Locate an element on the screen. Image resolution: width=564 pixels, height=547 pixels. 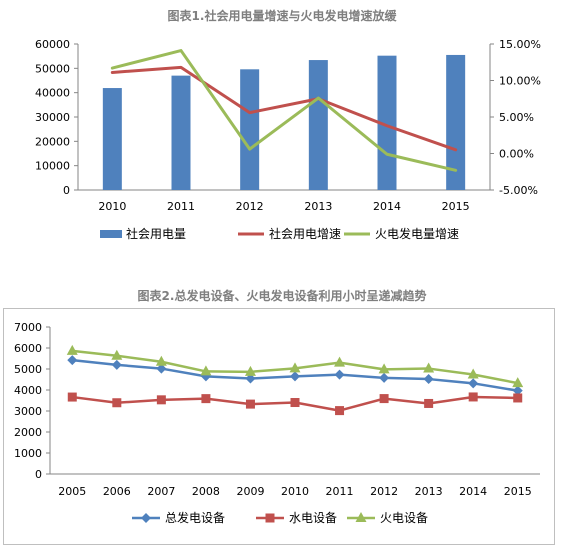
chart-1-right-tick-label: -5.00% is located at coordinates (518, 190).